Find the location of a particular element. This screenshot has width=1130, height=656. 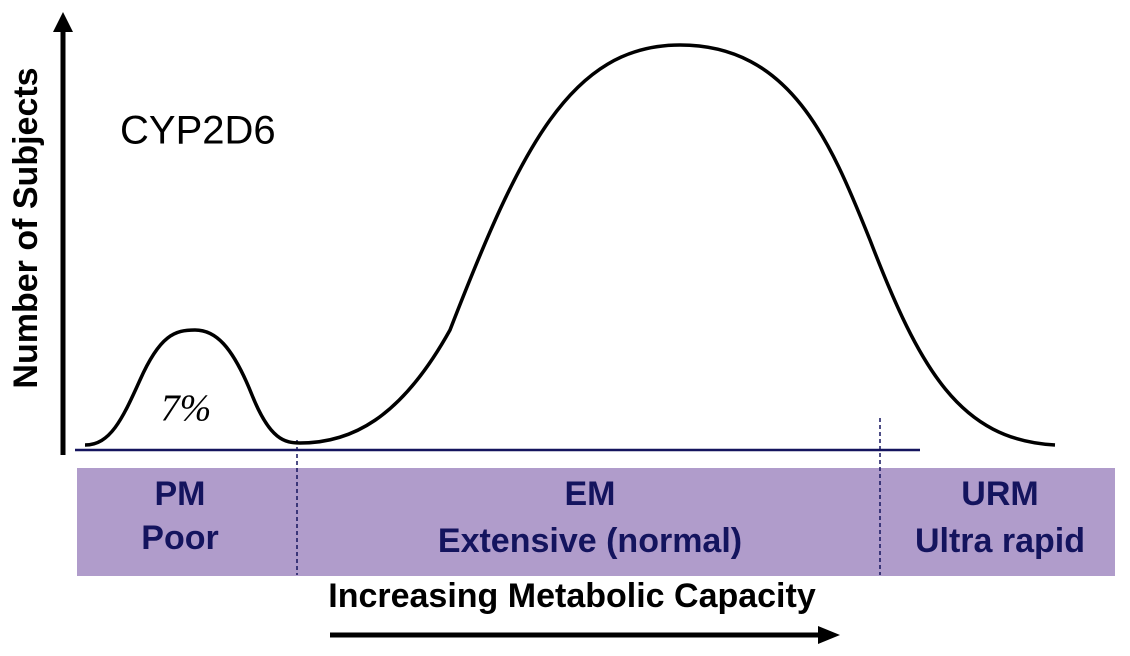

group-name: Poor is located at coordinates (179, 538).